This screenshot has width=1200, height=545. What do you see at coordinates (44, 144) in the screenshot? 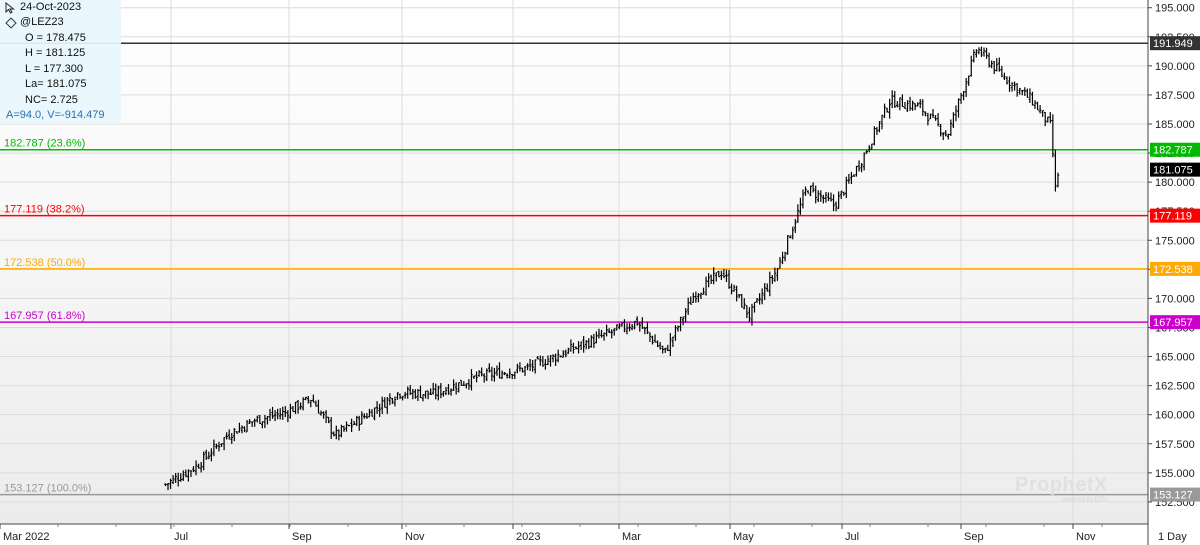
I see `fib-left-label: 182.787 (23.6%)` at bounding box center [44, 144].